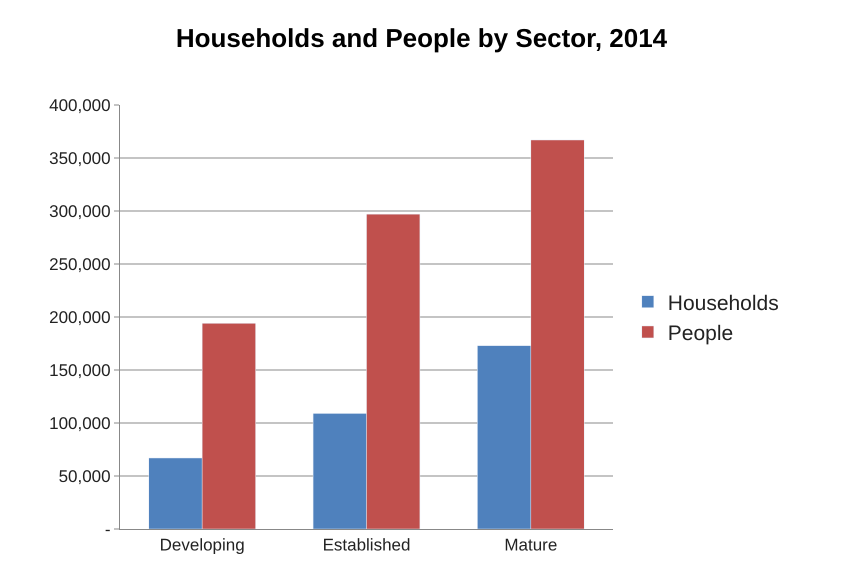 The image size is (843, 579). I want to click on legend-label: Households, so click(723, 303).